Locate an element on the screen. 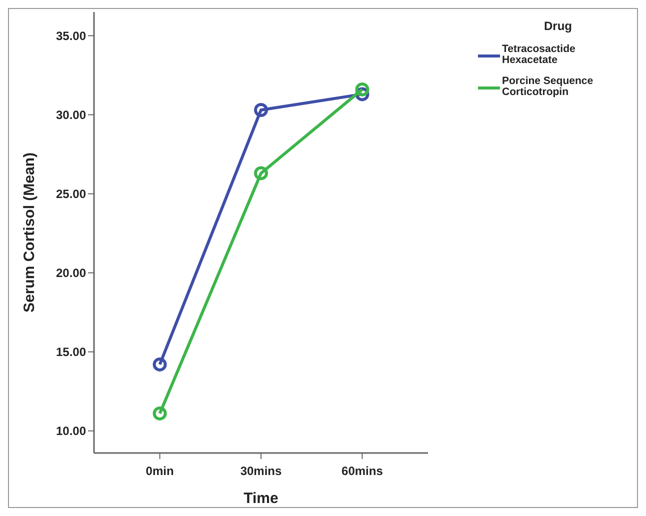 The height and width of the screenshot is (516, 646). y-axis-title: Serum Cortisol (Mean) is located at coordinates (29, 232).